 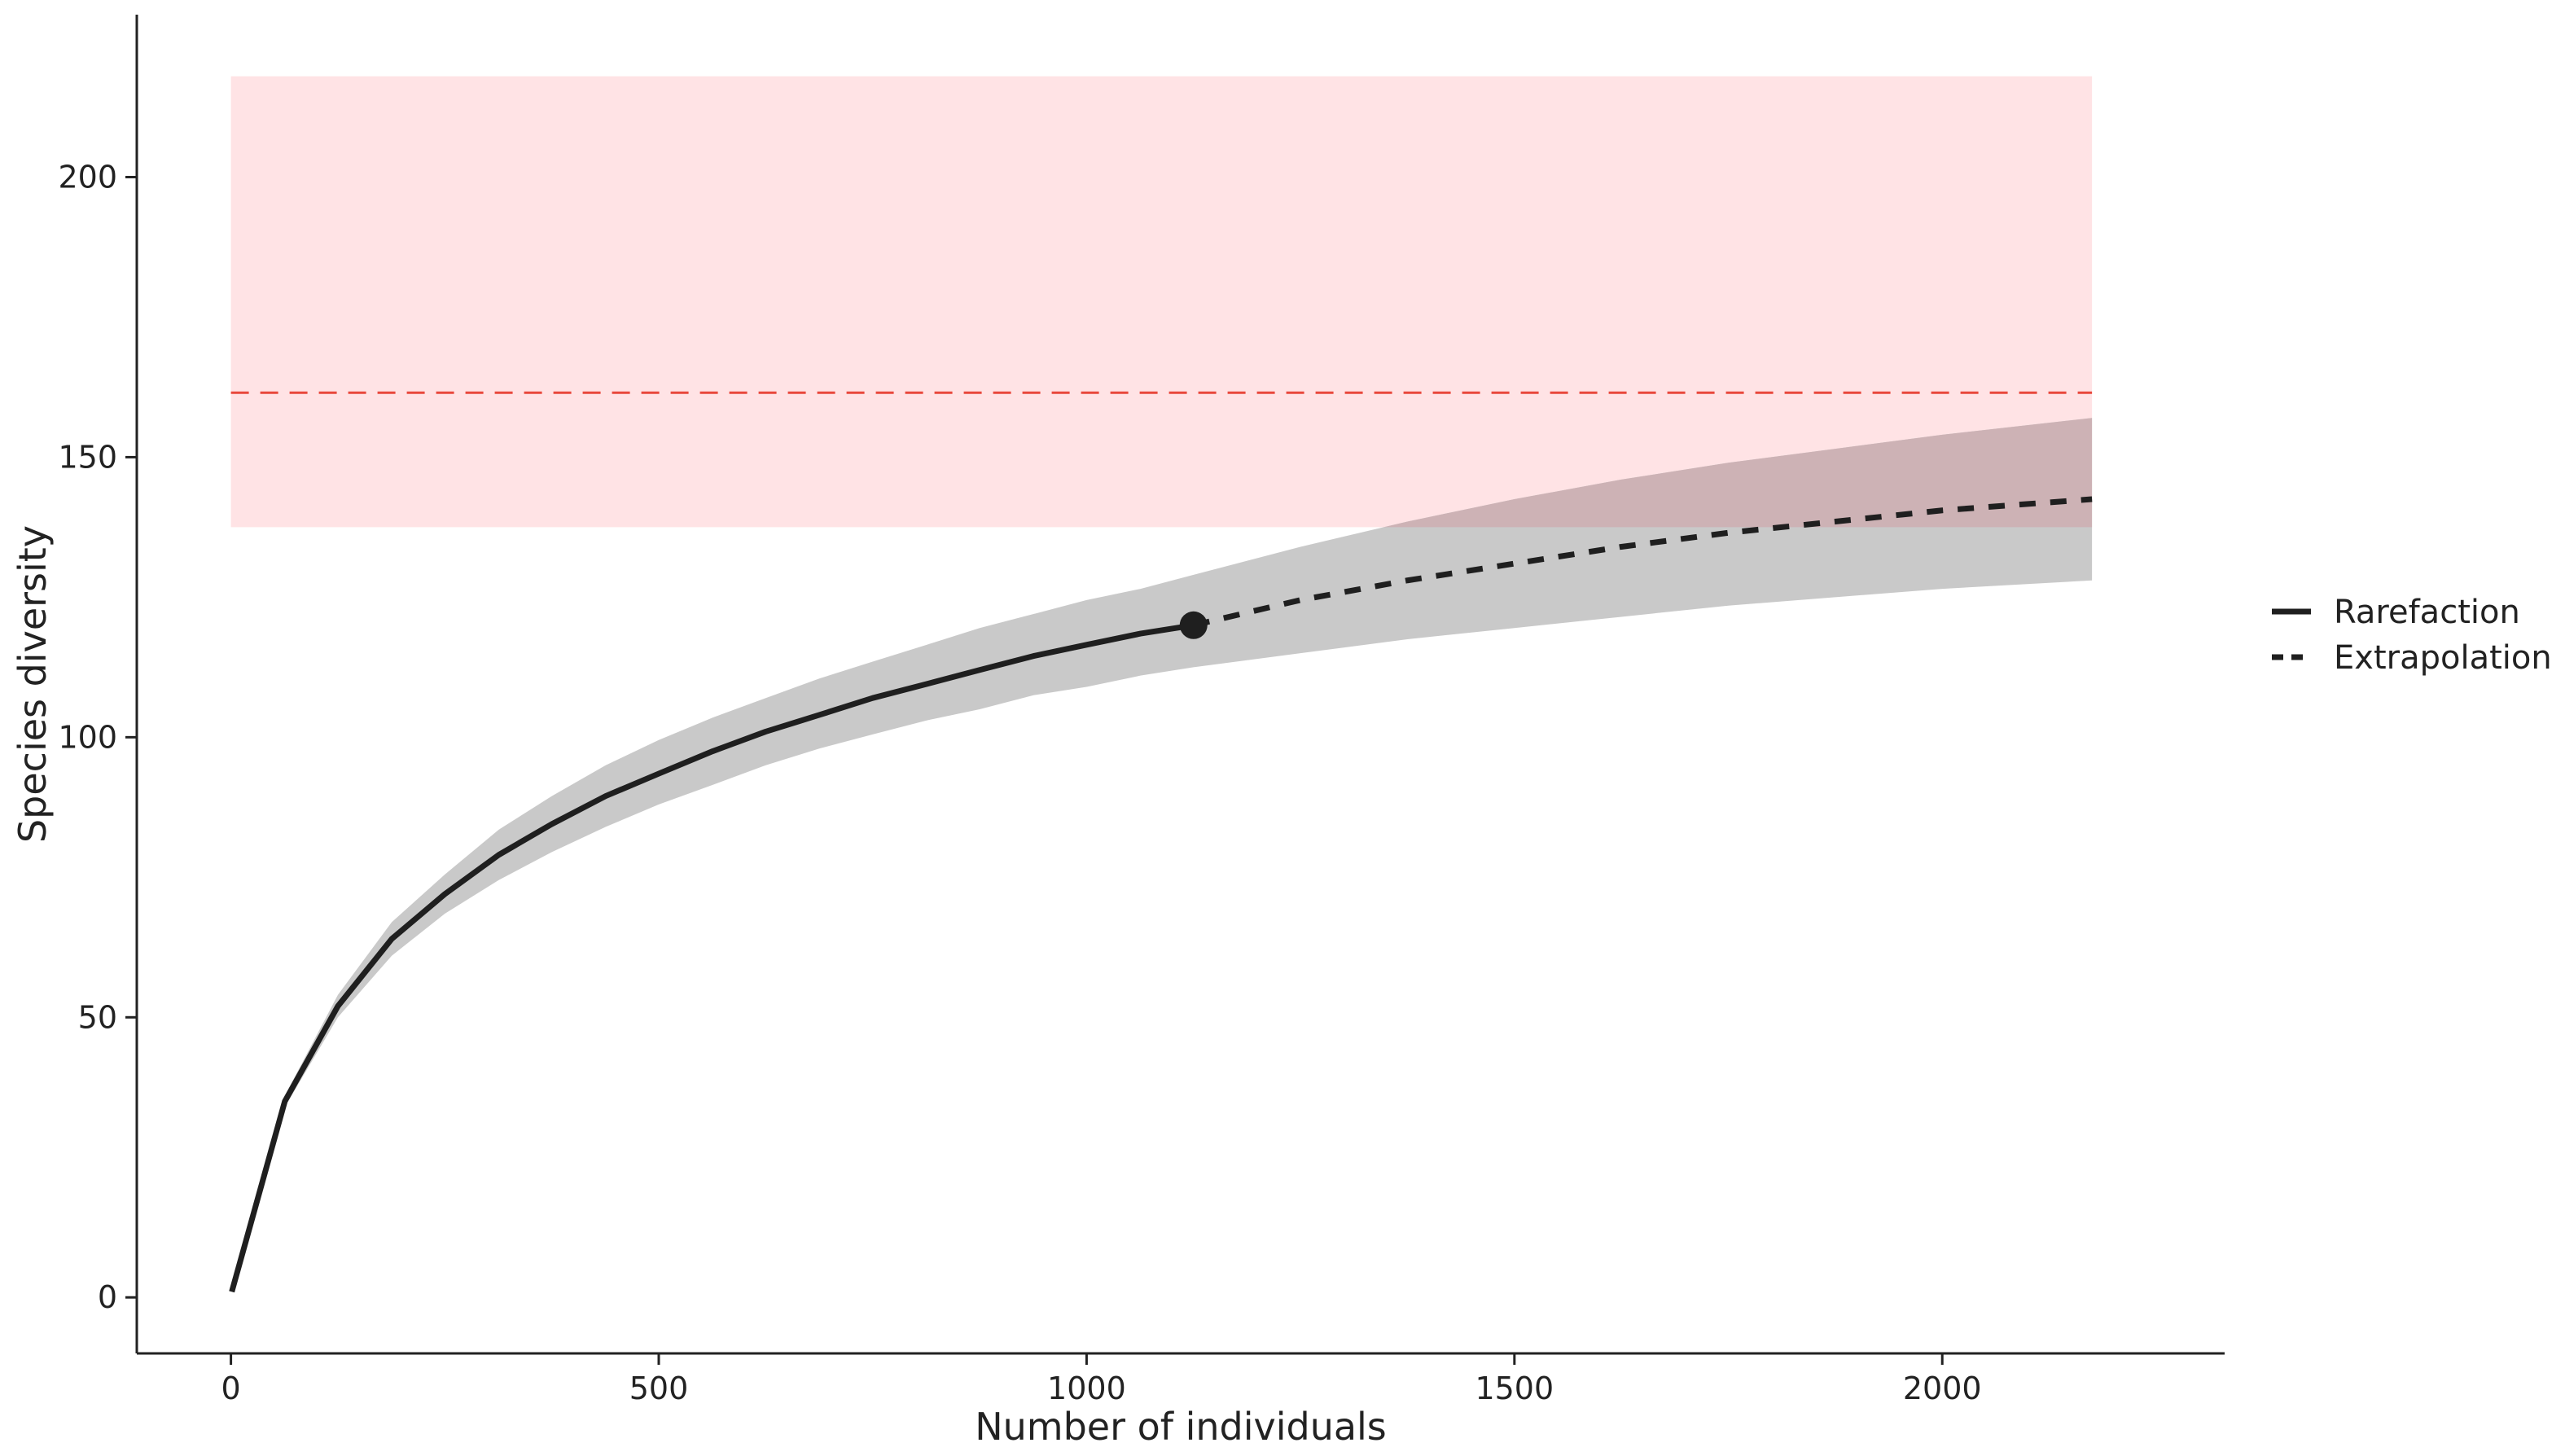 I want to click on y-tick-label: 200, so click(x=87, y=177).